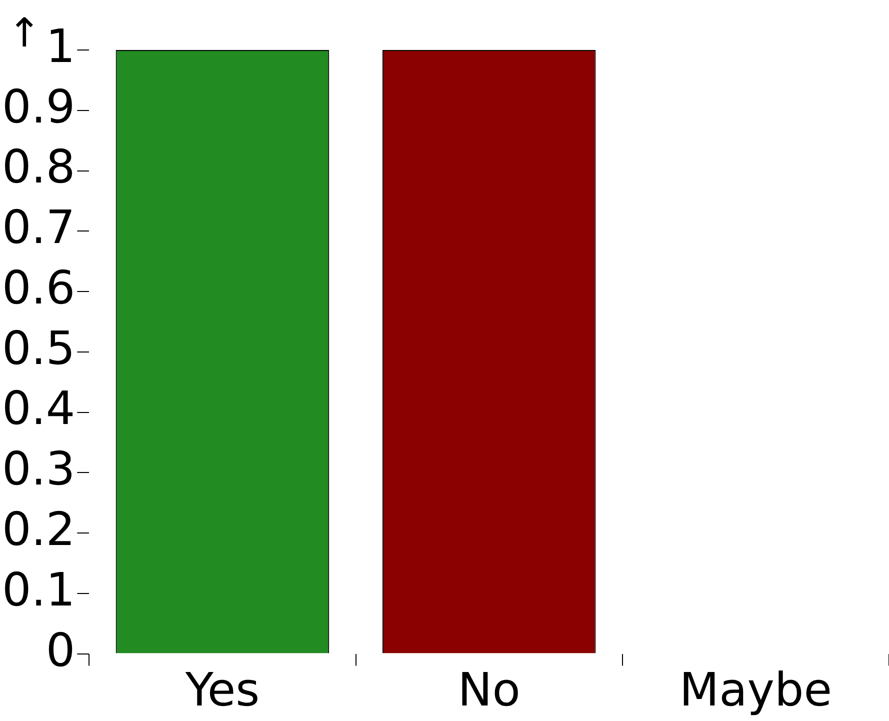 The width and height of the screenshot is (889, 721). Describe the element at coordinates (39, 287) in the screenshot. I see `y-tick-label: 0.6` at that location.